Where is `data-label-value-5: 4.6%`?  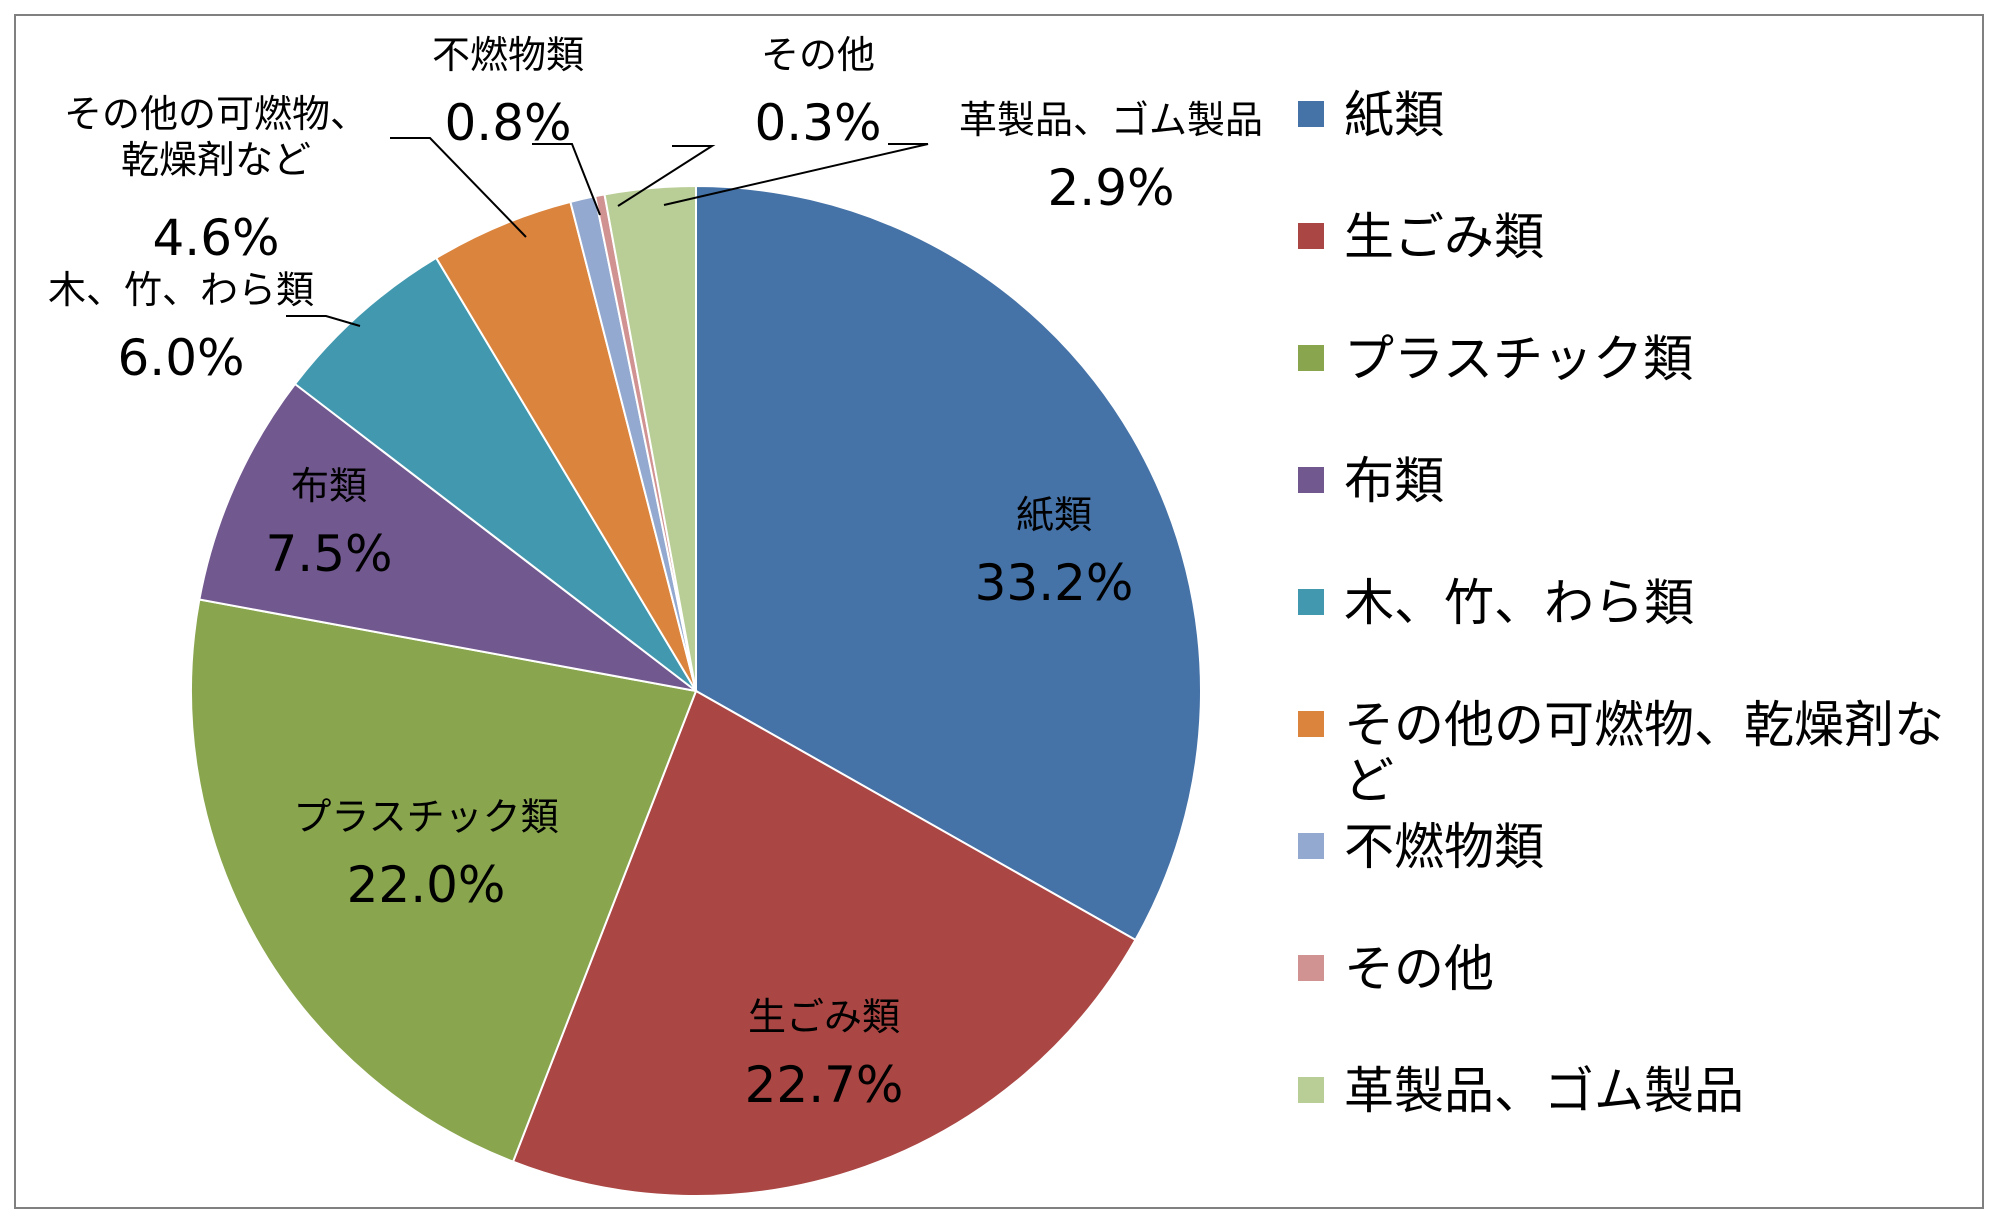
data-label-value-5: 4.6% is located at coordinates (215, 238).